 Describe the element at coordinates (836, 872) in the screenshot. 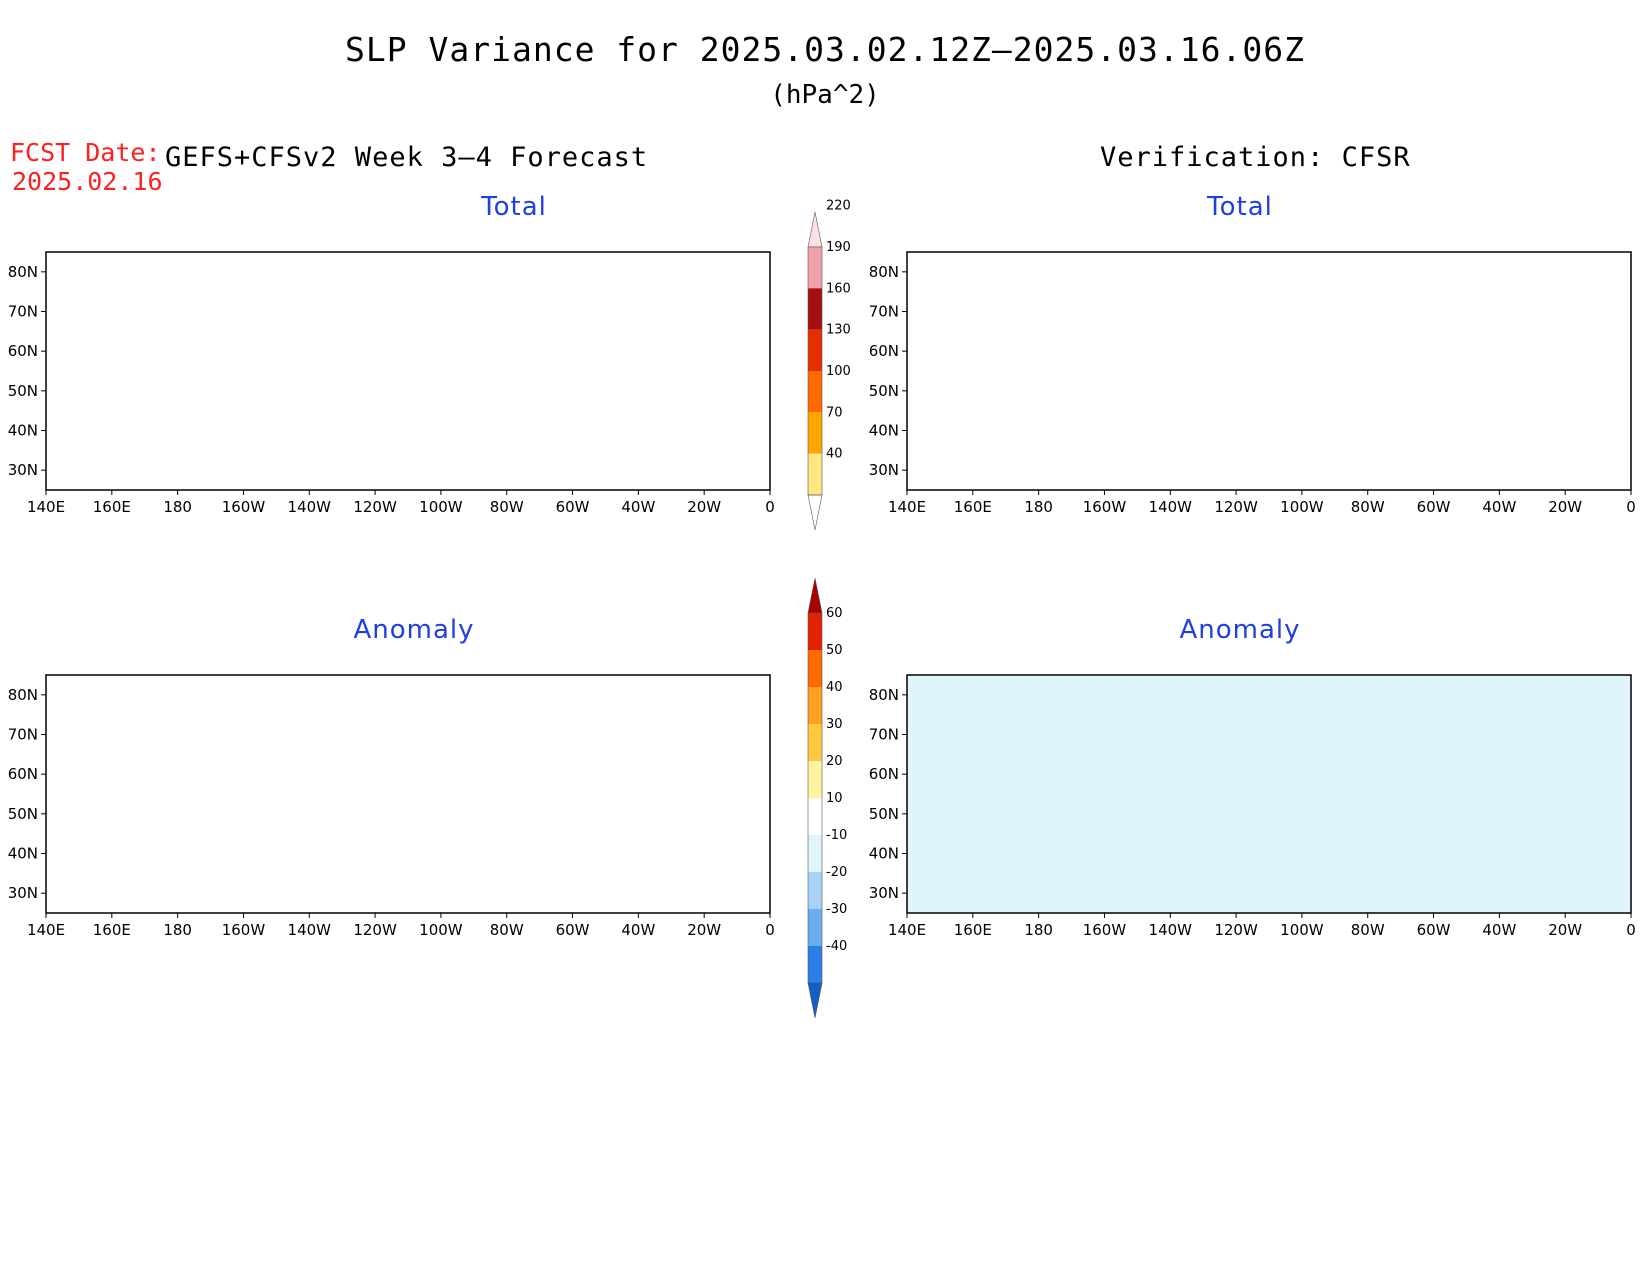

I see `colorbar-tick-label: -20` at that location.